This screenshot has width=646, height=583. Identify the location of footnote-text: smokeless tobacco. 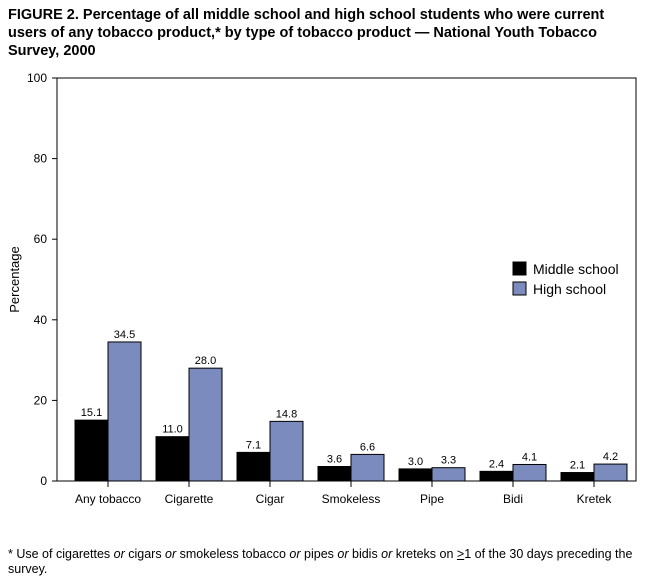
(233, 554).